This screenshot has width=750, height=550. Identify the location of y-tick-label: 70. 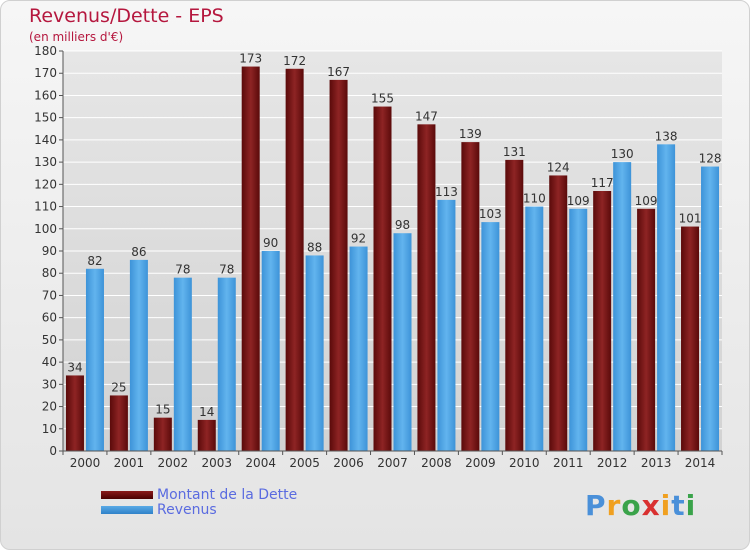
(49, 295).